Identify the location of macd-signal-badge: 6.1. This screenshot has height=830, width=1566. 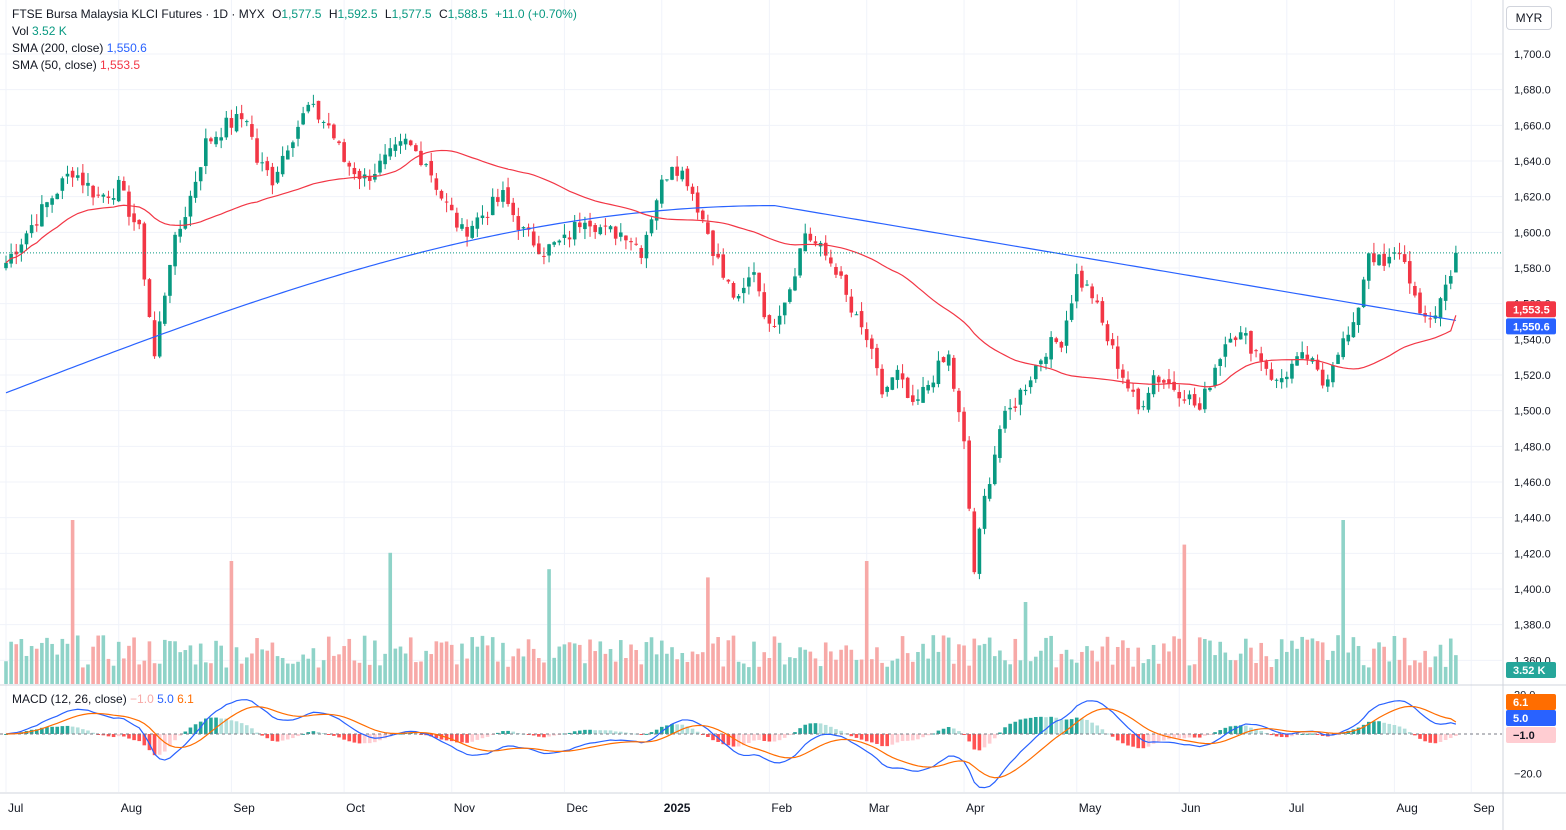
(1531, 702).